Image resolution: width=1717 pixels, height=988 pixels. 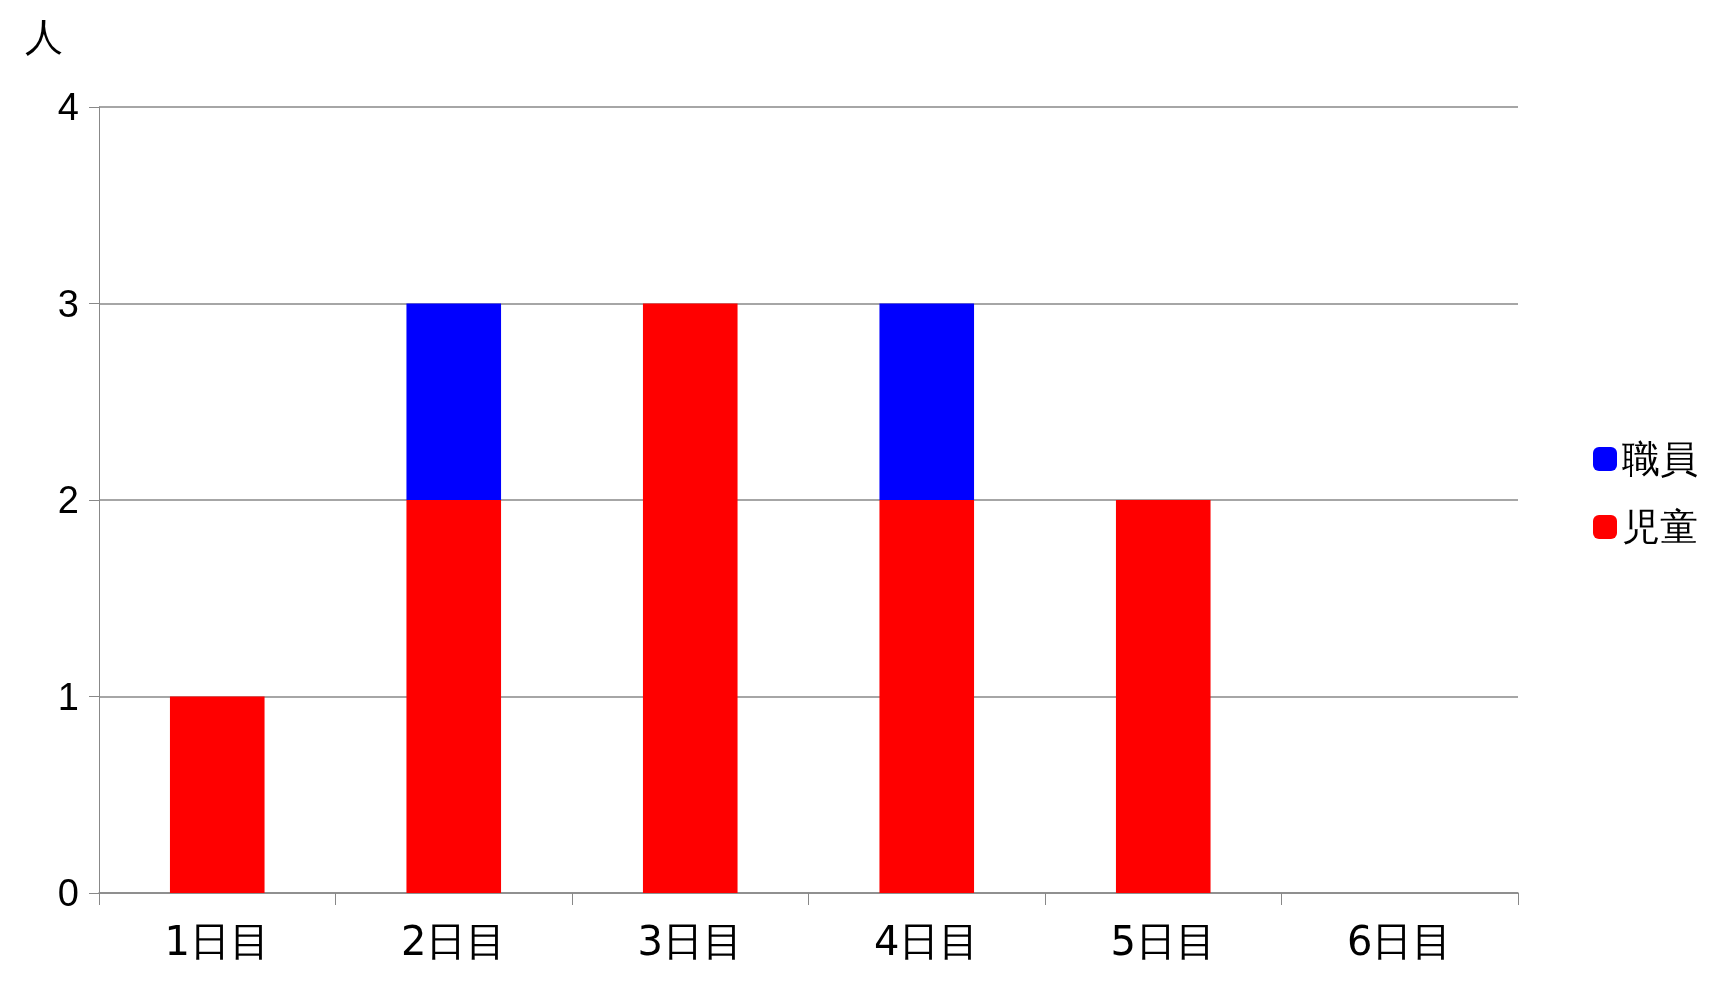 I want to click on x-tick-label: 2日目, so click(x=454, y=941).